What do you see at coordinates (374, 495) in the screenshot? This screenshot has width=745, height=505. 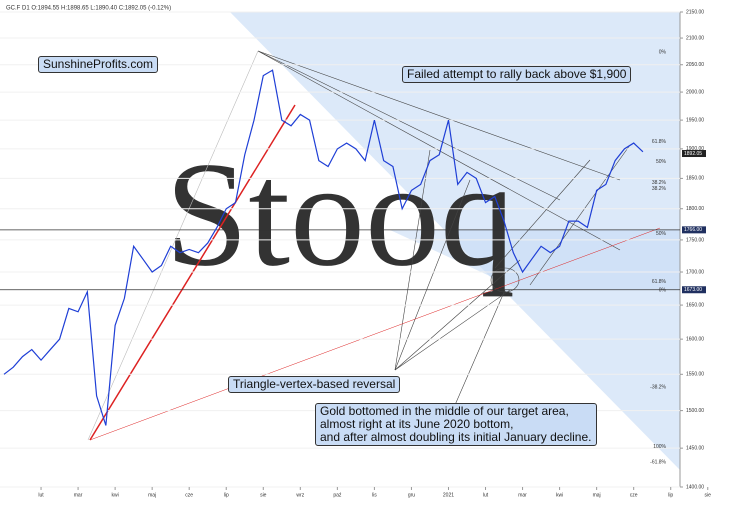 I see `x-tick-label: lis` at bounding box center [374, 495].